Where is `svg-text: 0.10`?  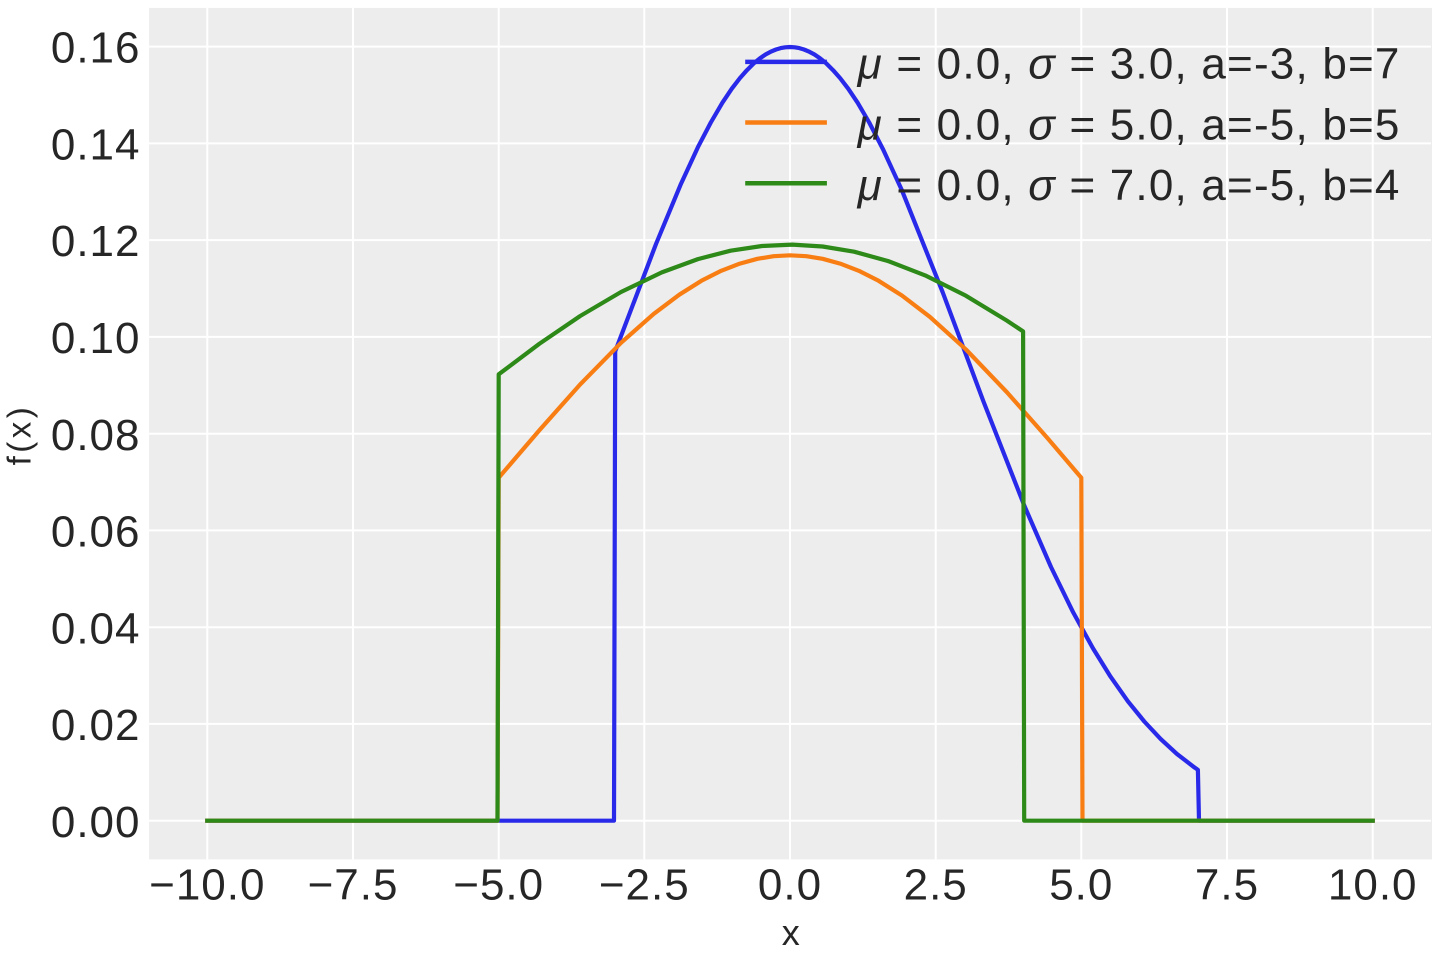
svg-text: 0.10 is located at coordinates (96, 338).